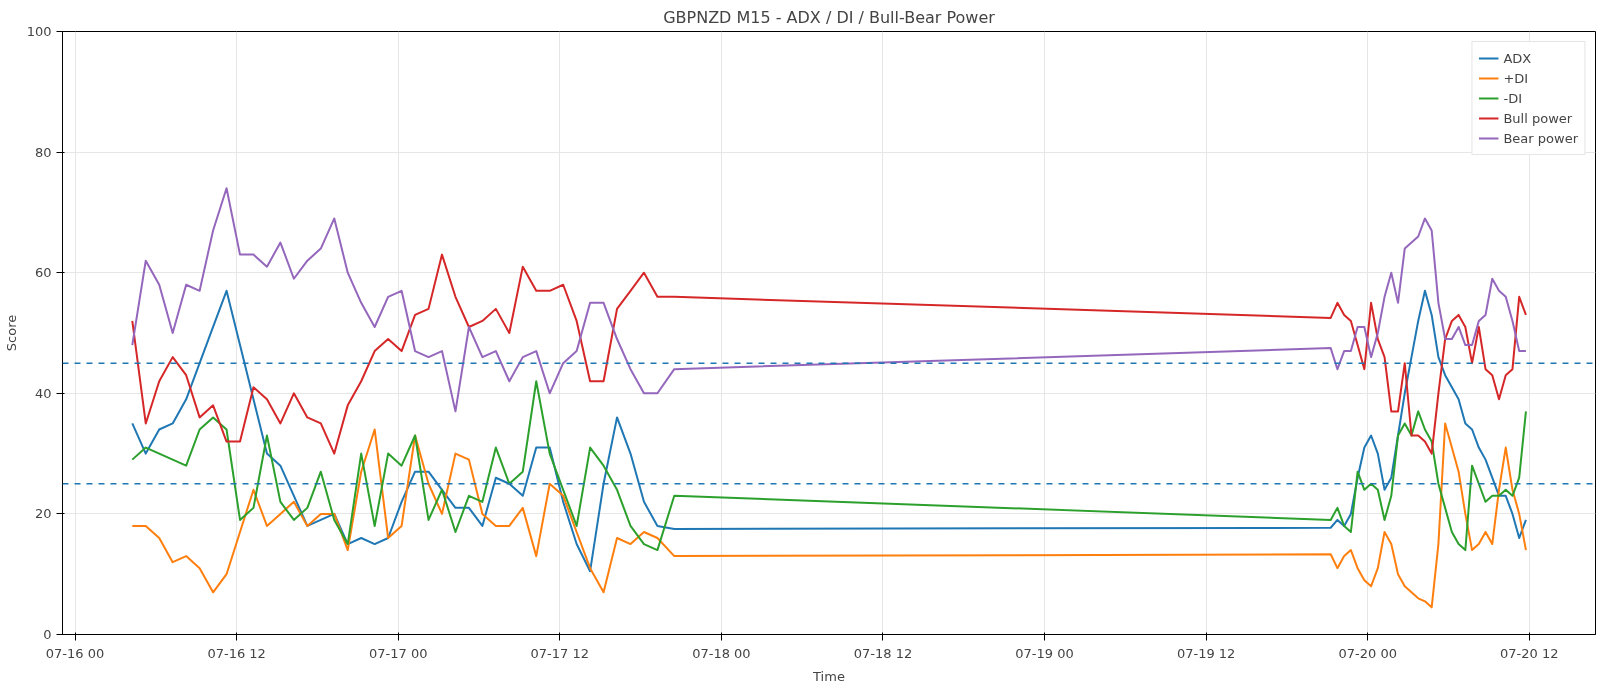  Describe the element at coordinates (43, 514) in the screenshot. I see `y-tick-label: 20` at that location.